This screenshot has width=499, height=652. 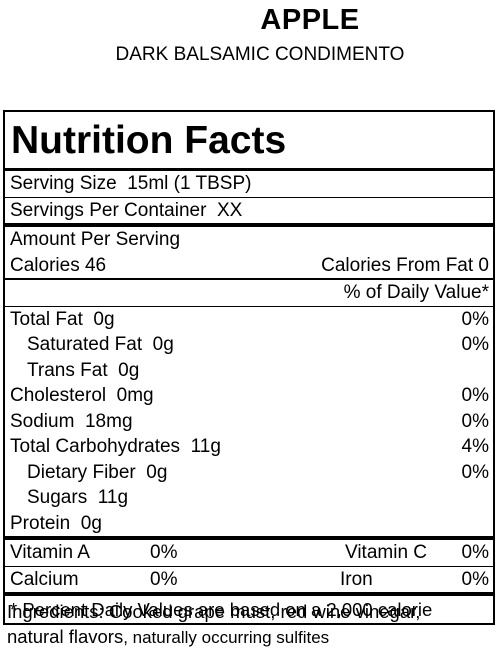 I want to click on nutrition-facts-title: Nutrition Facts, so click(x=249, y=141).